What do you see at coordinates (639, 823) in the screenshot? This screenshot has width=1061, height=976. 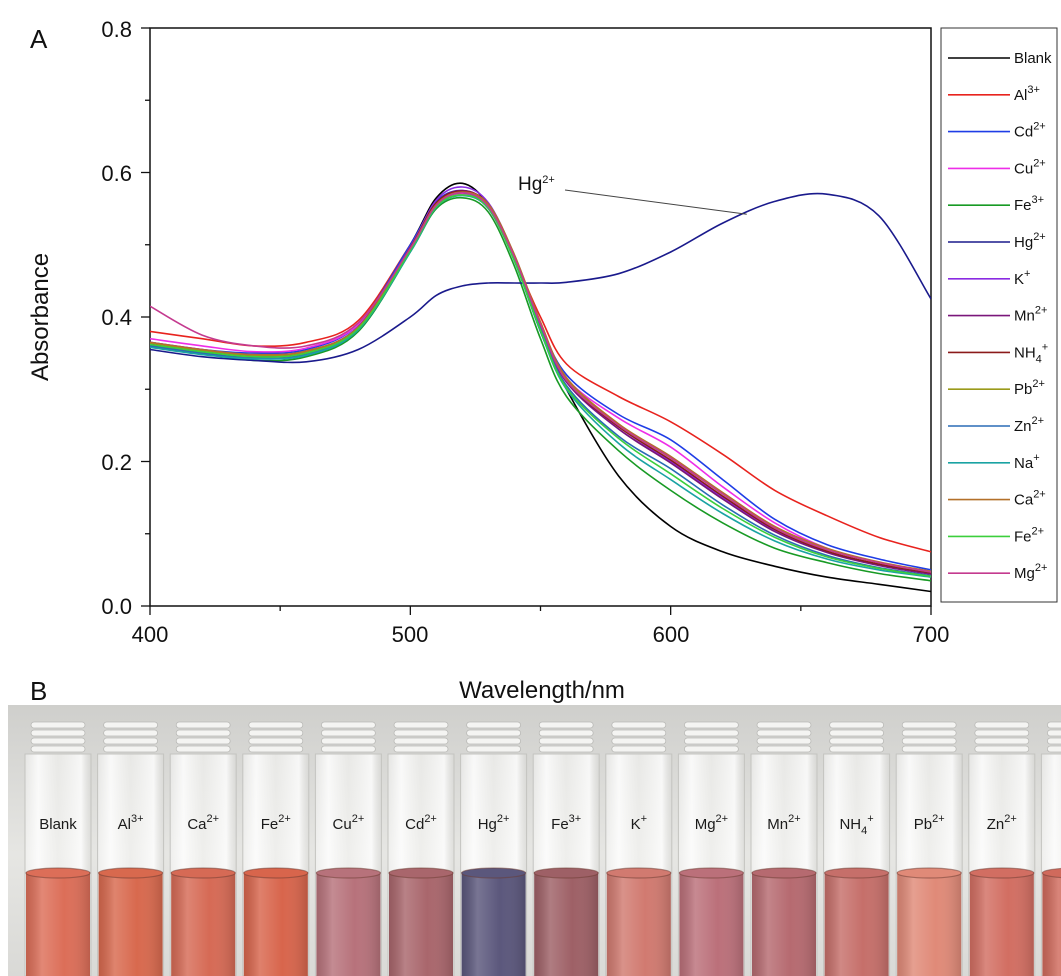 I see `vial-label: K+` at bounding box center [639, 823].